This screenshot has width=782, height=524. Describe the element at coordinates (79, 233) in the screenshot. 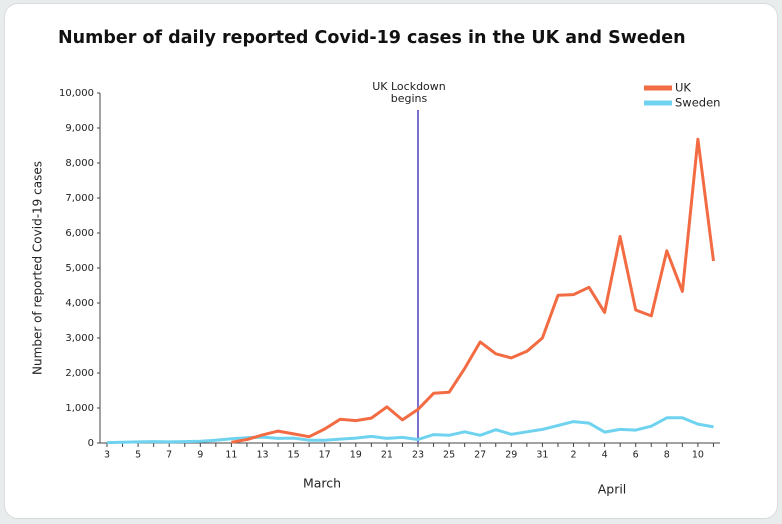

I see `y-tick-label: 6,000` at that location.